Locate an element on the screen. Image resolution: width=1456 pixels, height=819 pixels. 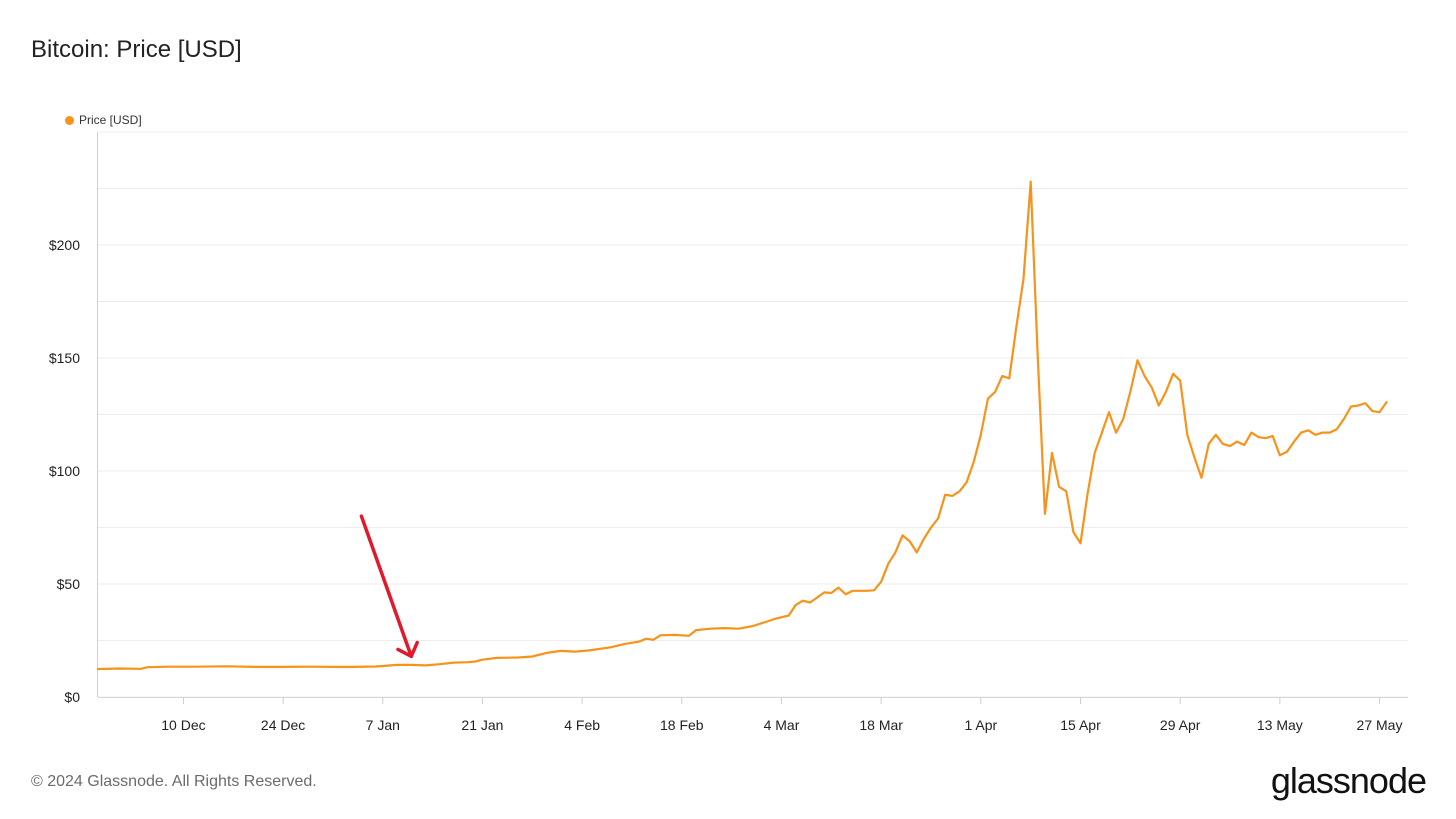
x-tick-label: 7 Jan is located at coordinates (383, 725).